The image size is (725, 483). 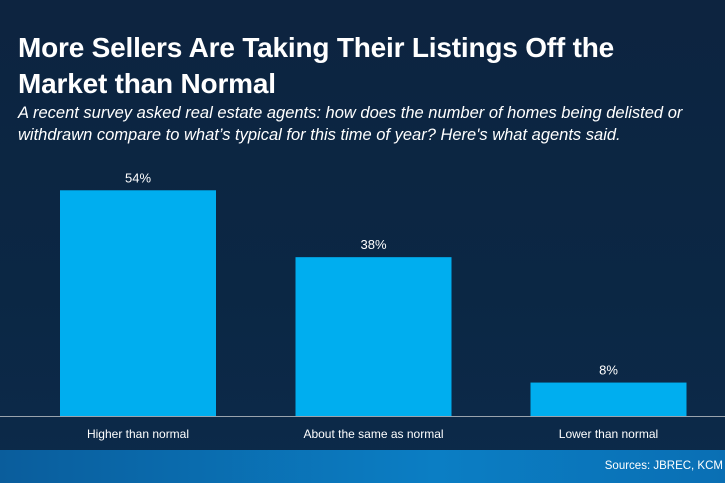 What do you see at coordinates (138, 434) in the screenshot?
I see `x-tick-label: Higher than normal` at bounding box center [138, 434].